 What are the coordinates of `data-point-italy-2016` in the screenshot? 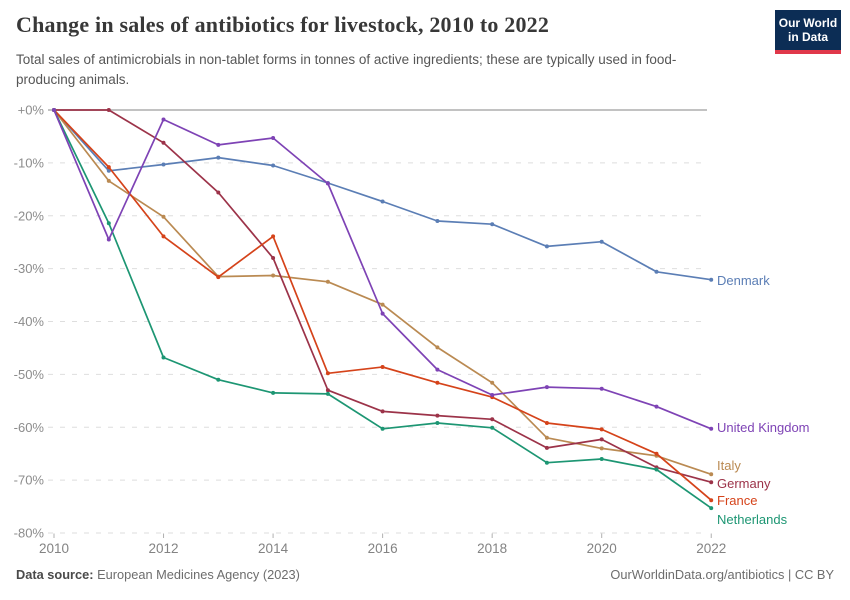 It's located at (382, 304).